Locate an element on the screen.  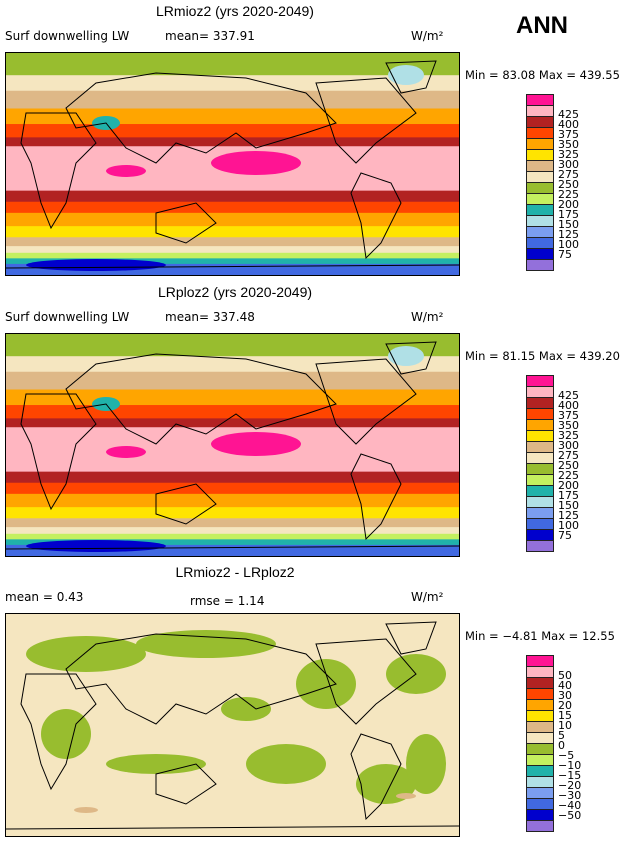
colorbar-tick-label: 30 is located at coordinates (565, 695).